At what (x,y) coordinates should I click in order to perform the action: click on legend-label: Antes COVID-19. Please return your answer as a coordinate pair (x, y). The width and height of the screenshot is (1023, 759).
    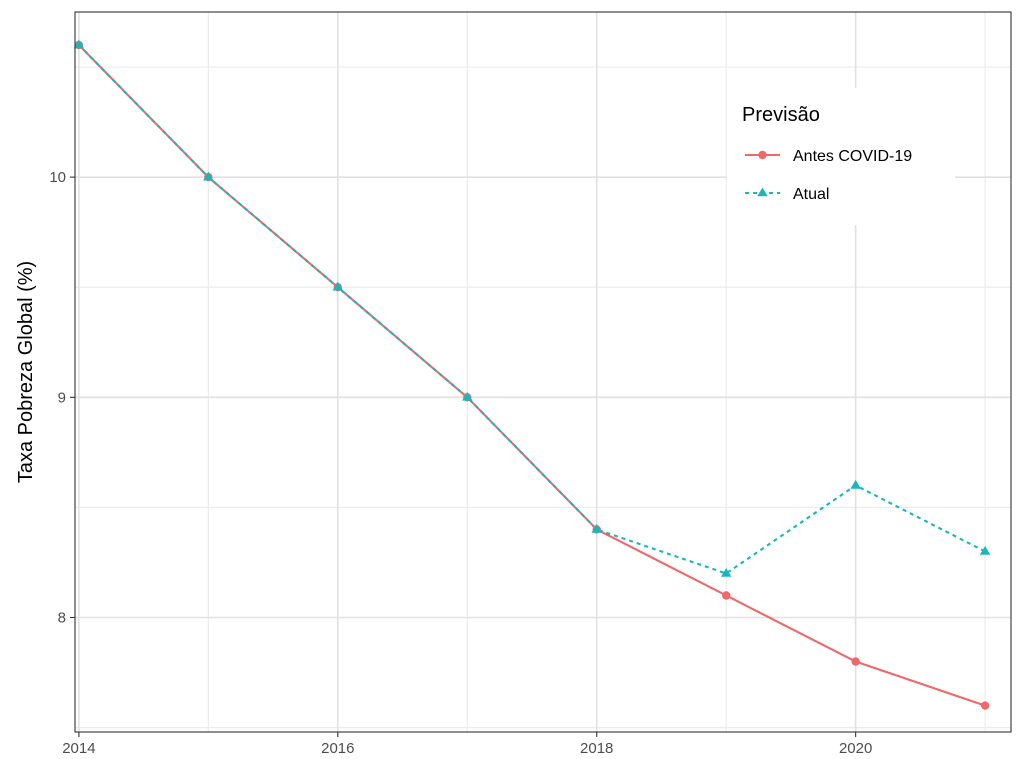
    Looking at the image, I should click on (852, 156).